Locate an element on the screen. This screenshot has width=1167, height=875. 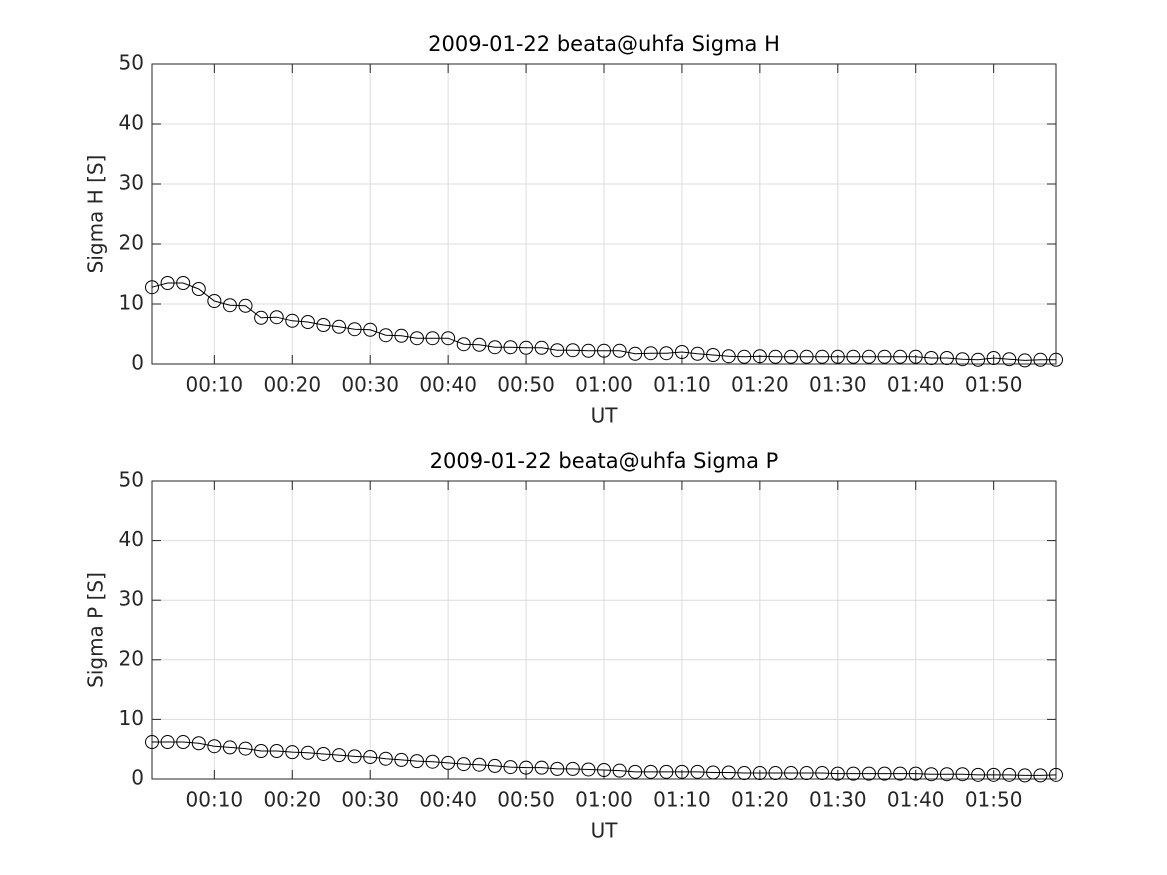
x-tick-label: 01:00 is located at coordinates (604, 800).